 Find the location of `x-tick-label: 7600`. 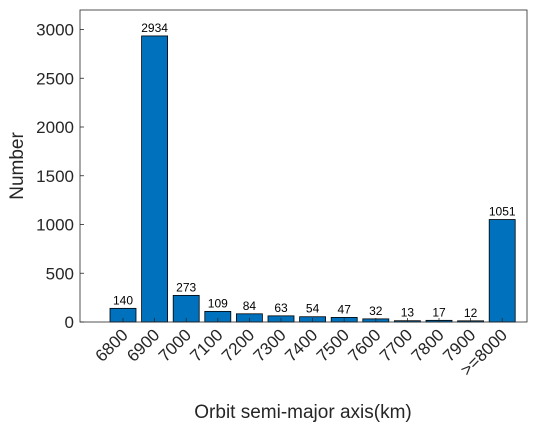

x-tick-label: 7600 is located at coordinates (364, 345).